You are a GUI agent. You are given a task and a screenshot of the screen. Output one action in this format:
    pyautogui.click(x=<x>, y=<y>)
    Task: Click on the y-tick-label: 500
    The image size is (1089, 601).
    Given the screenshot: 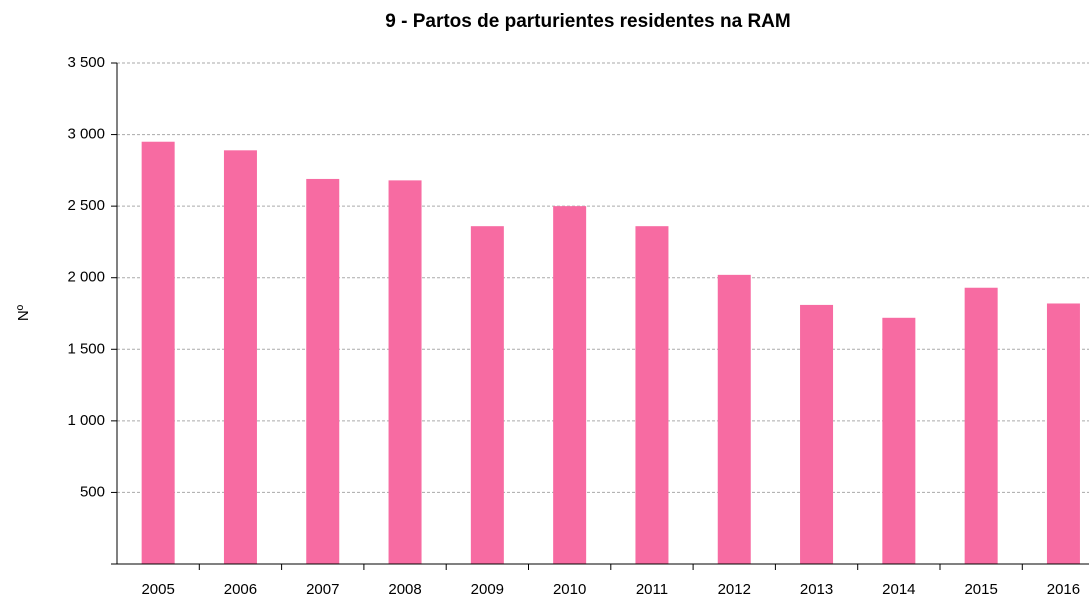 What is the action you would take?
    pyautogui.click(x=92, y=491)
    